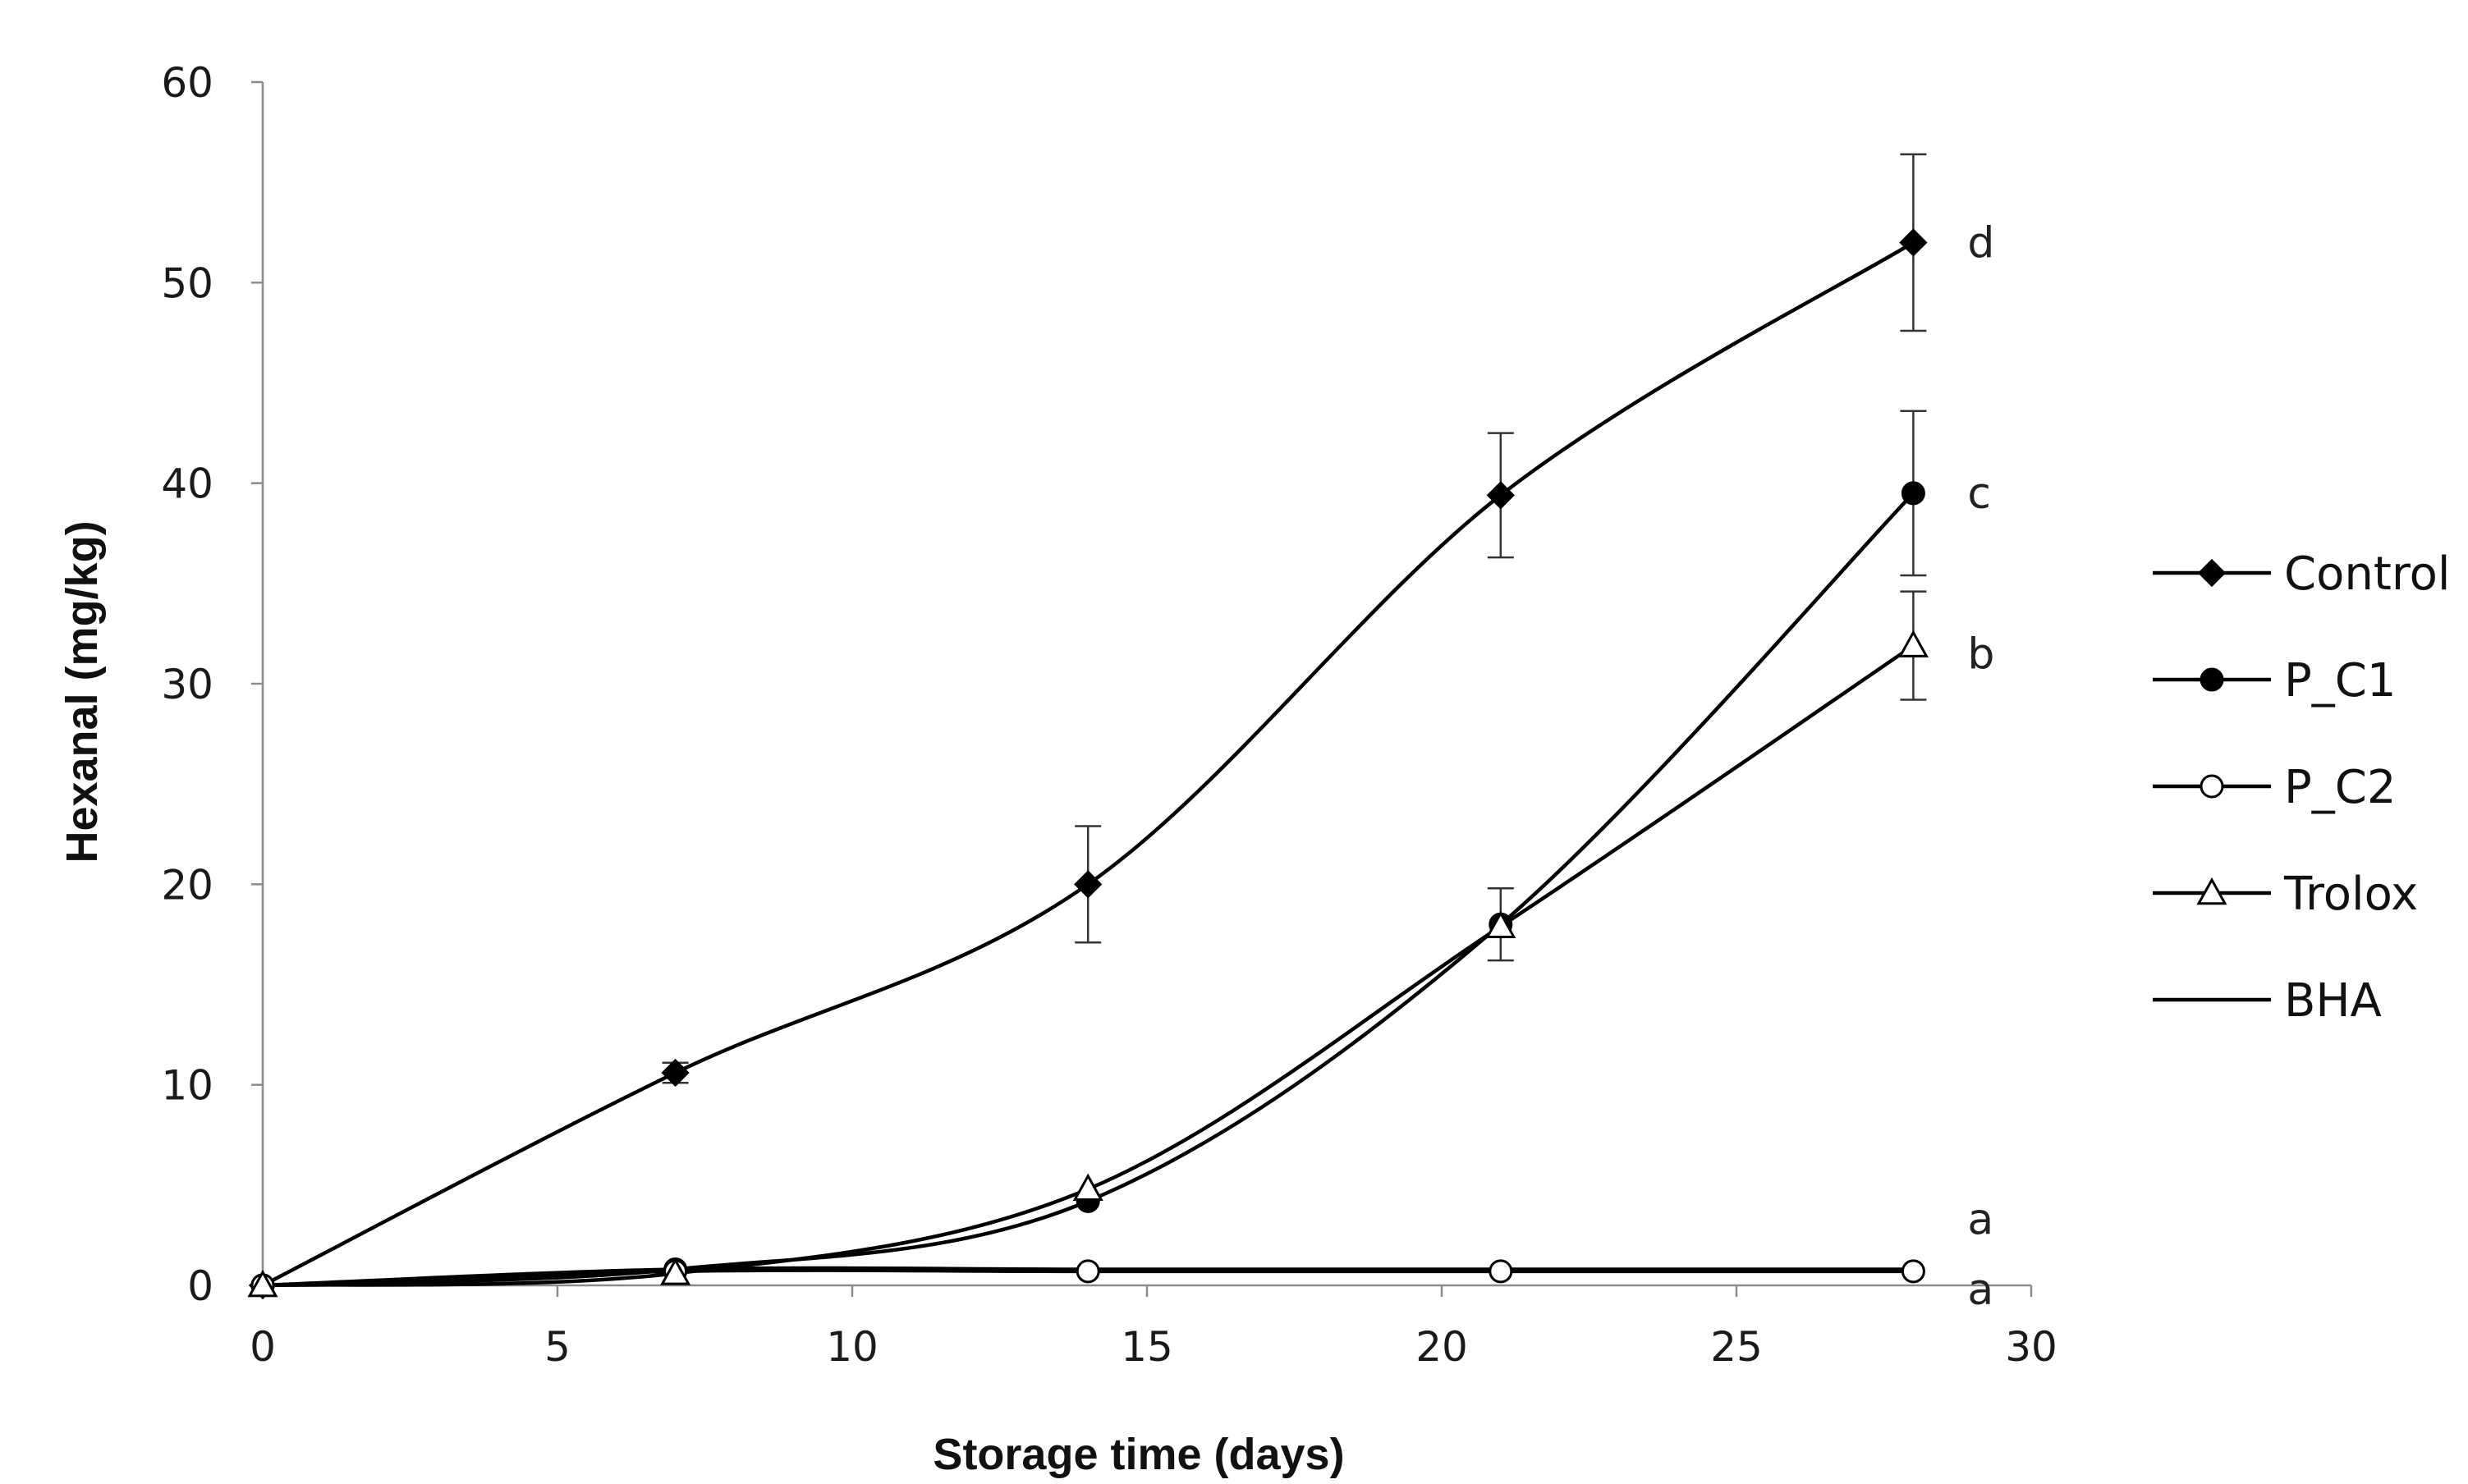 The height and width of the screenshot is (1484, 2468). Describe the element at coordinates (2212, 786) in the screenshot. I see `legend-marker-p-c2` at that location.